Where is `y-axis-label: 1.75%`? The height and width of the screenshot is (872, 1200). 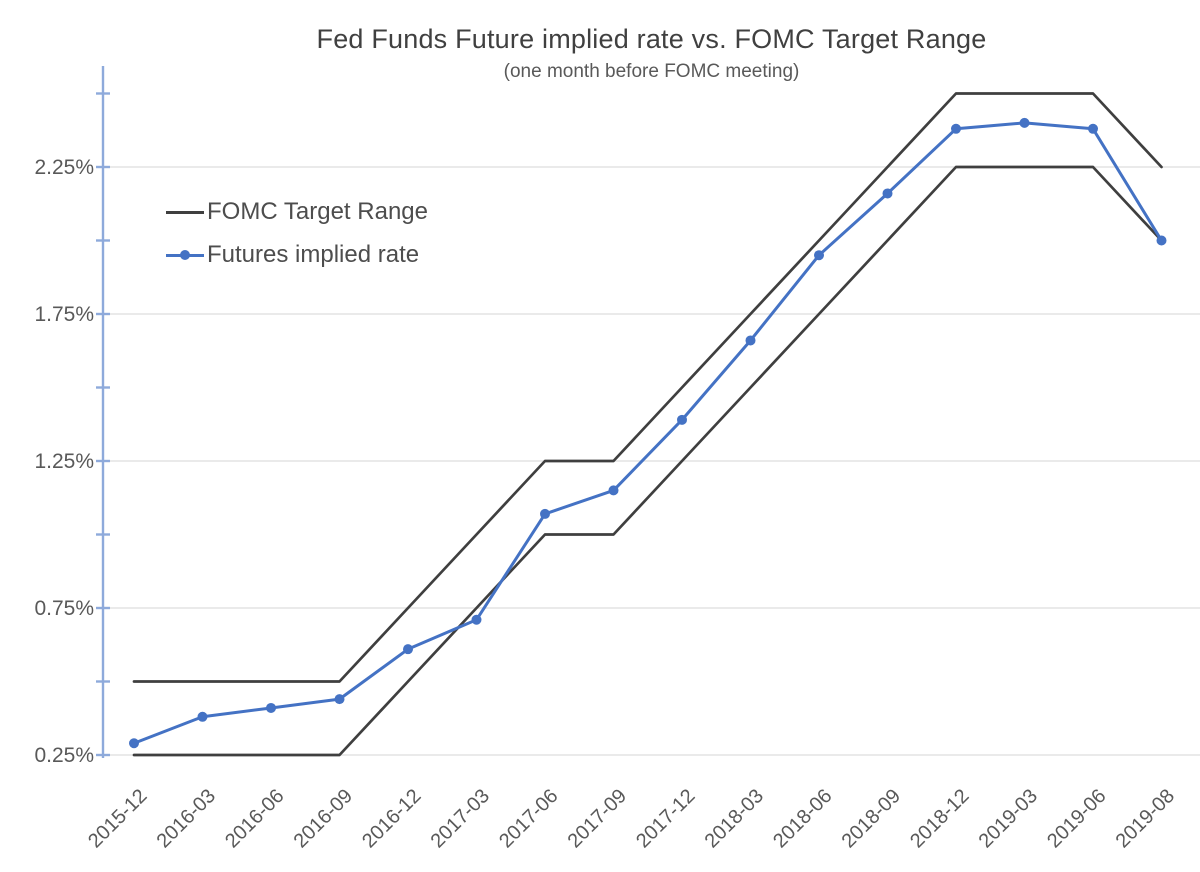 y-axis-label: 1.75% is located at coordinates (64, 314).